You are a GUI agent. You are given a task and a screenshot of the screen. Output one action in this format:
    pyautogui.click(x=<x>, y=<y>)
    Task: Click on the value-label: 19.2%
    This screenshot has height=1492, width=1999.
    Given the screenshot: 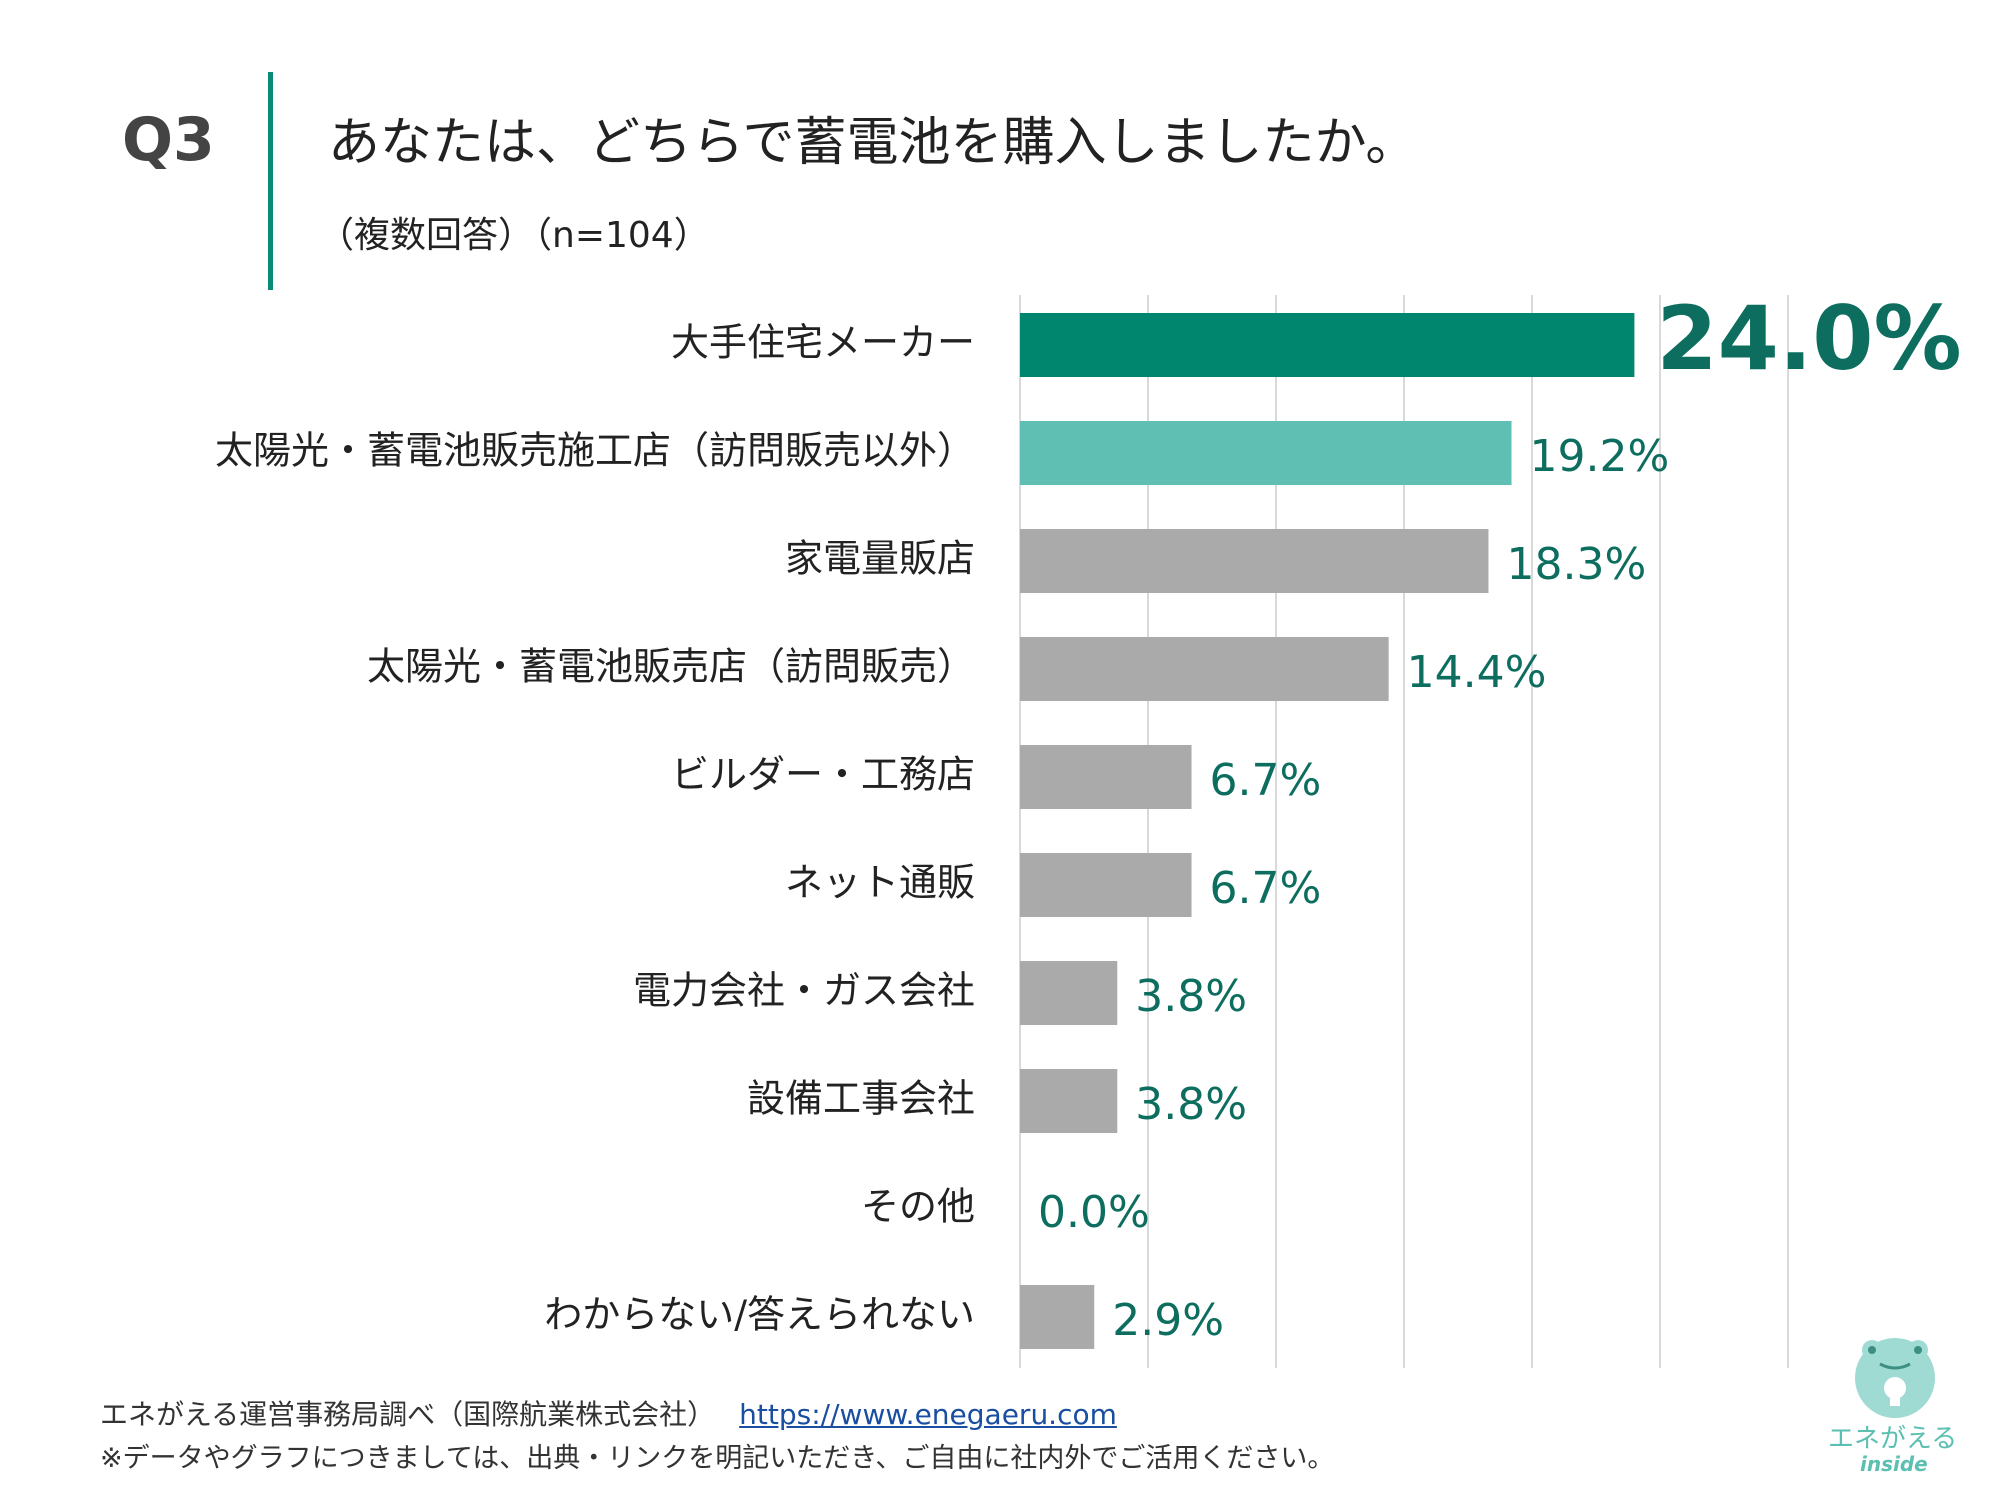 What is the action you would take?
    pyautogui.click(x=1600, y=456)
    